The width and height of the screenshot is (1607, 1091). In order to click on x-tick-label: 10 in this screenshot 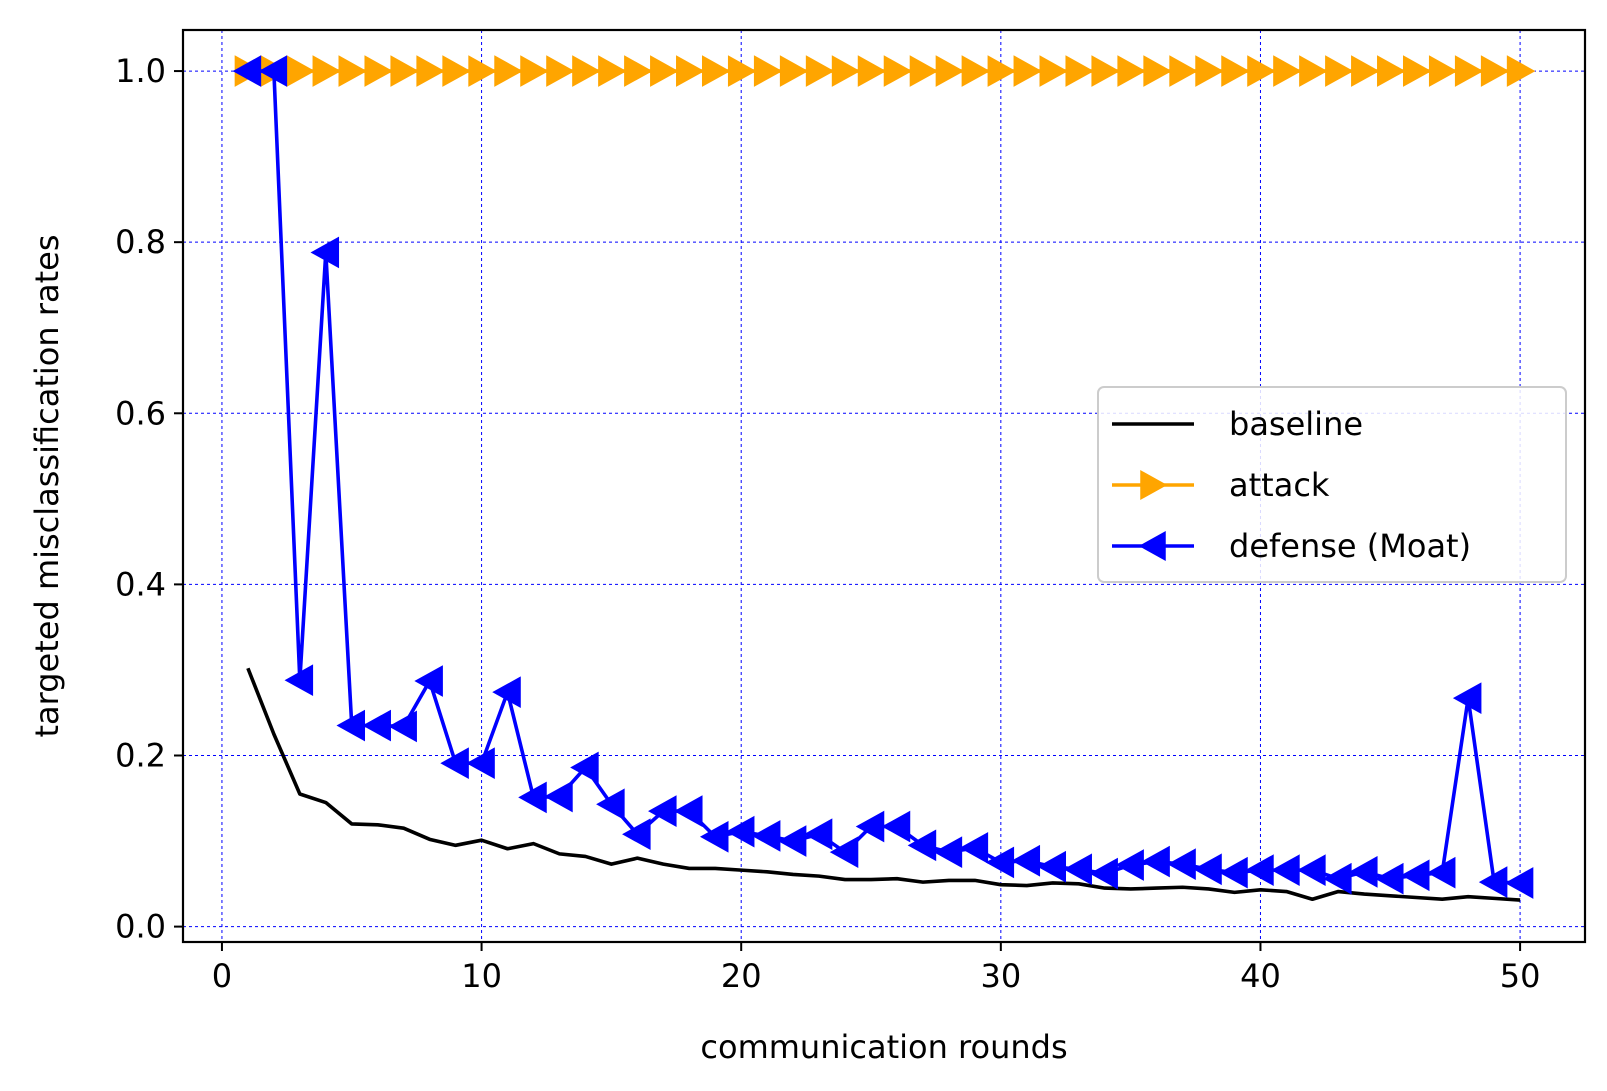, I will do `click(481, 976)`.